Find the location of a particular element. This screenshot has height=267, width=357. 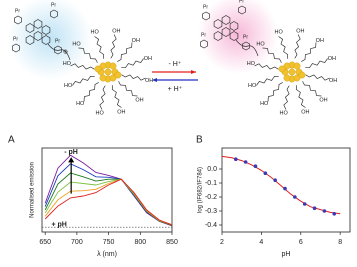

spectrum is located at coordinates (108, 190).